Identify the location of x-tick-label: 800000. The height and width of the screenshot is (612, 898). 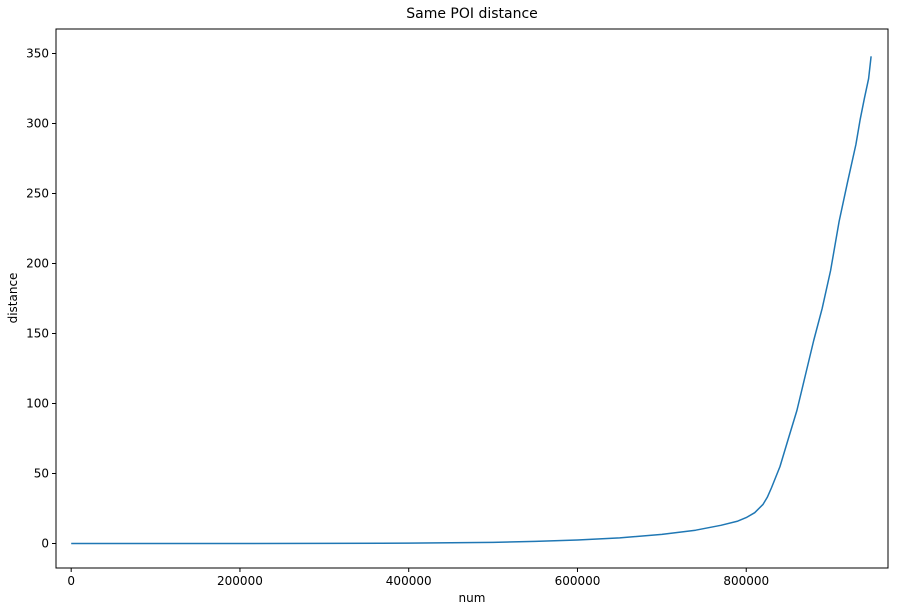
(746, 581).